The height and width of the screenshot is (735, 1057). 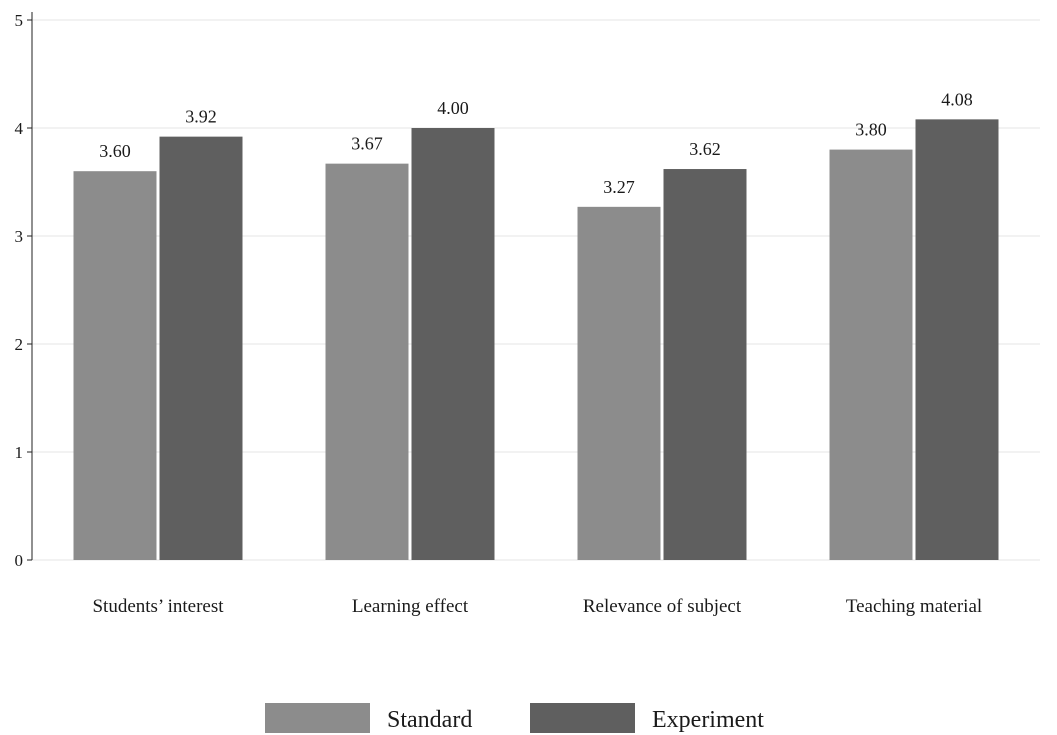 I want to click on x-category-label: Relevance of subject, so click(x=662, y=606).